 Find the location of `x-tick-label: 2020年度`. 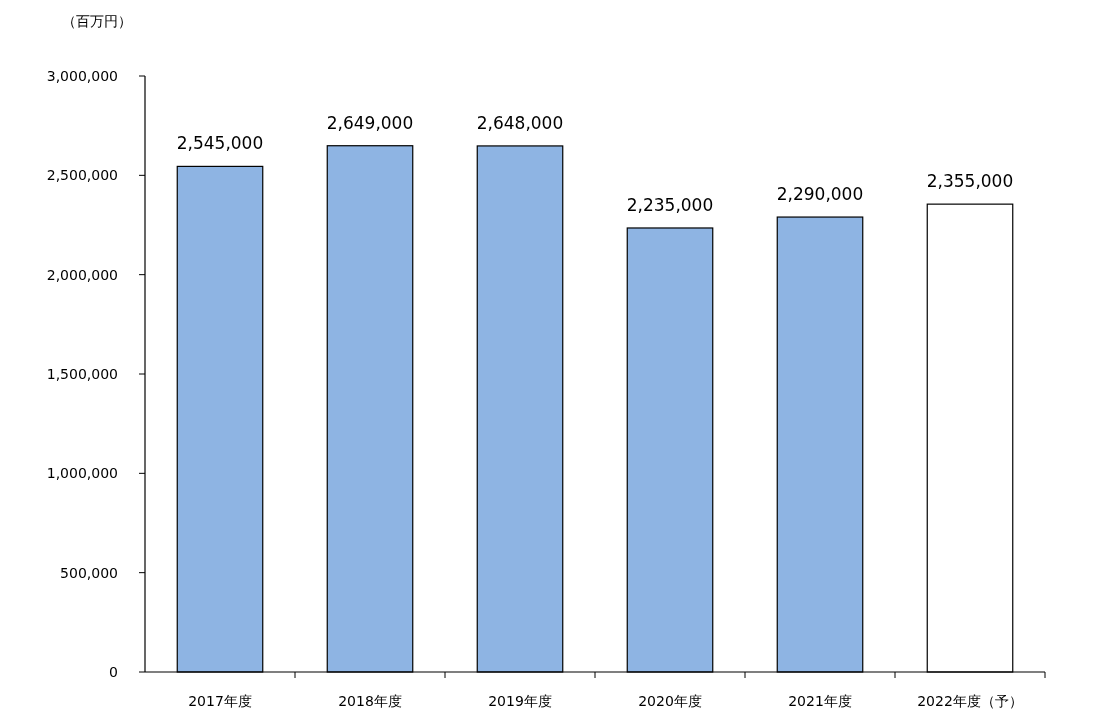

x-tick-label: 2020年度 is located at coordinates (670, 701).